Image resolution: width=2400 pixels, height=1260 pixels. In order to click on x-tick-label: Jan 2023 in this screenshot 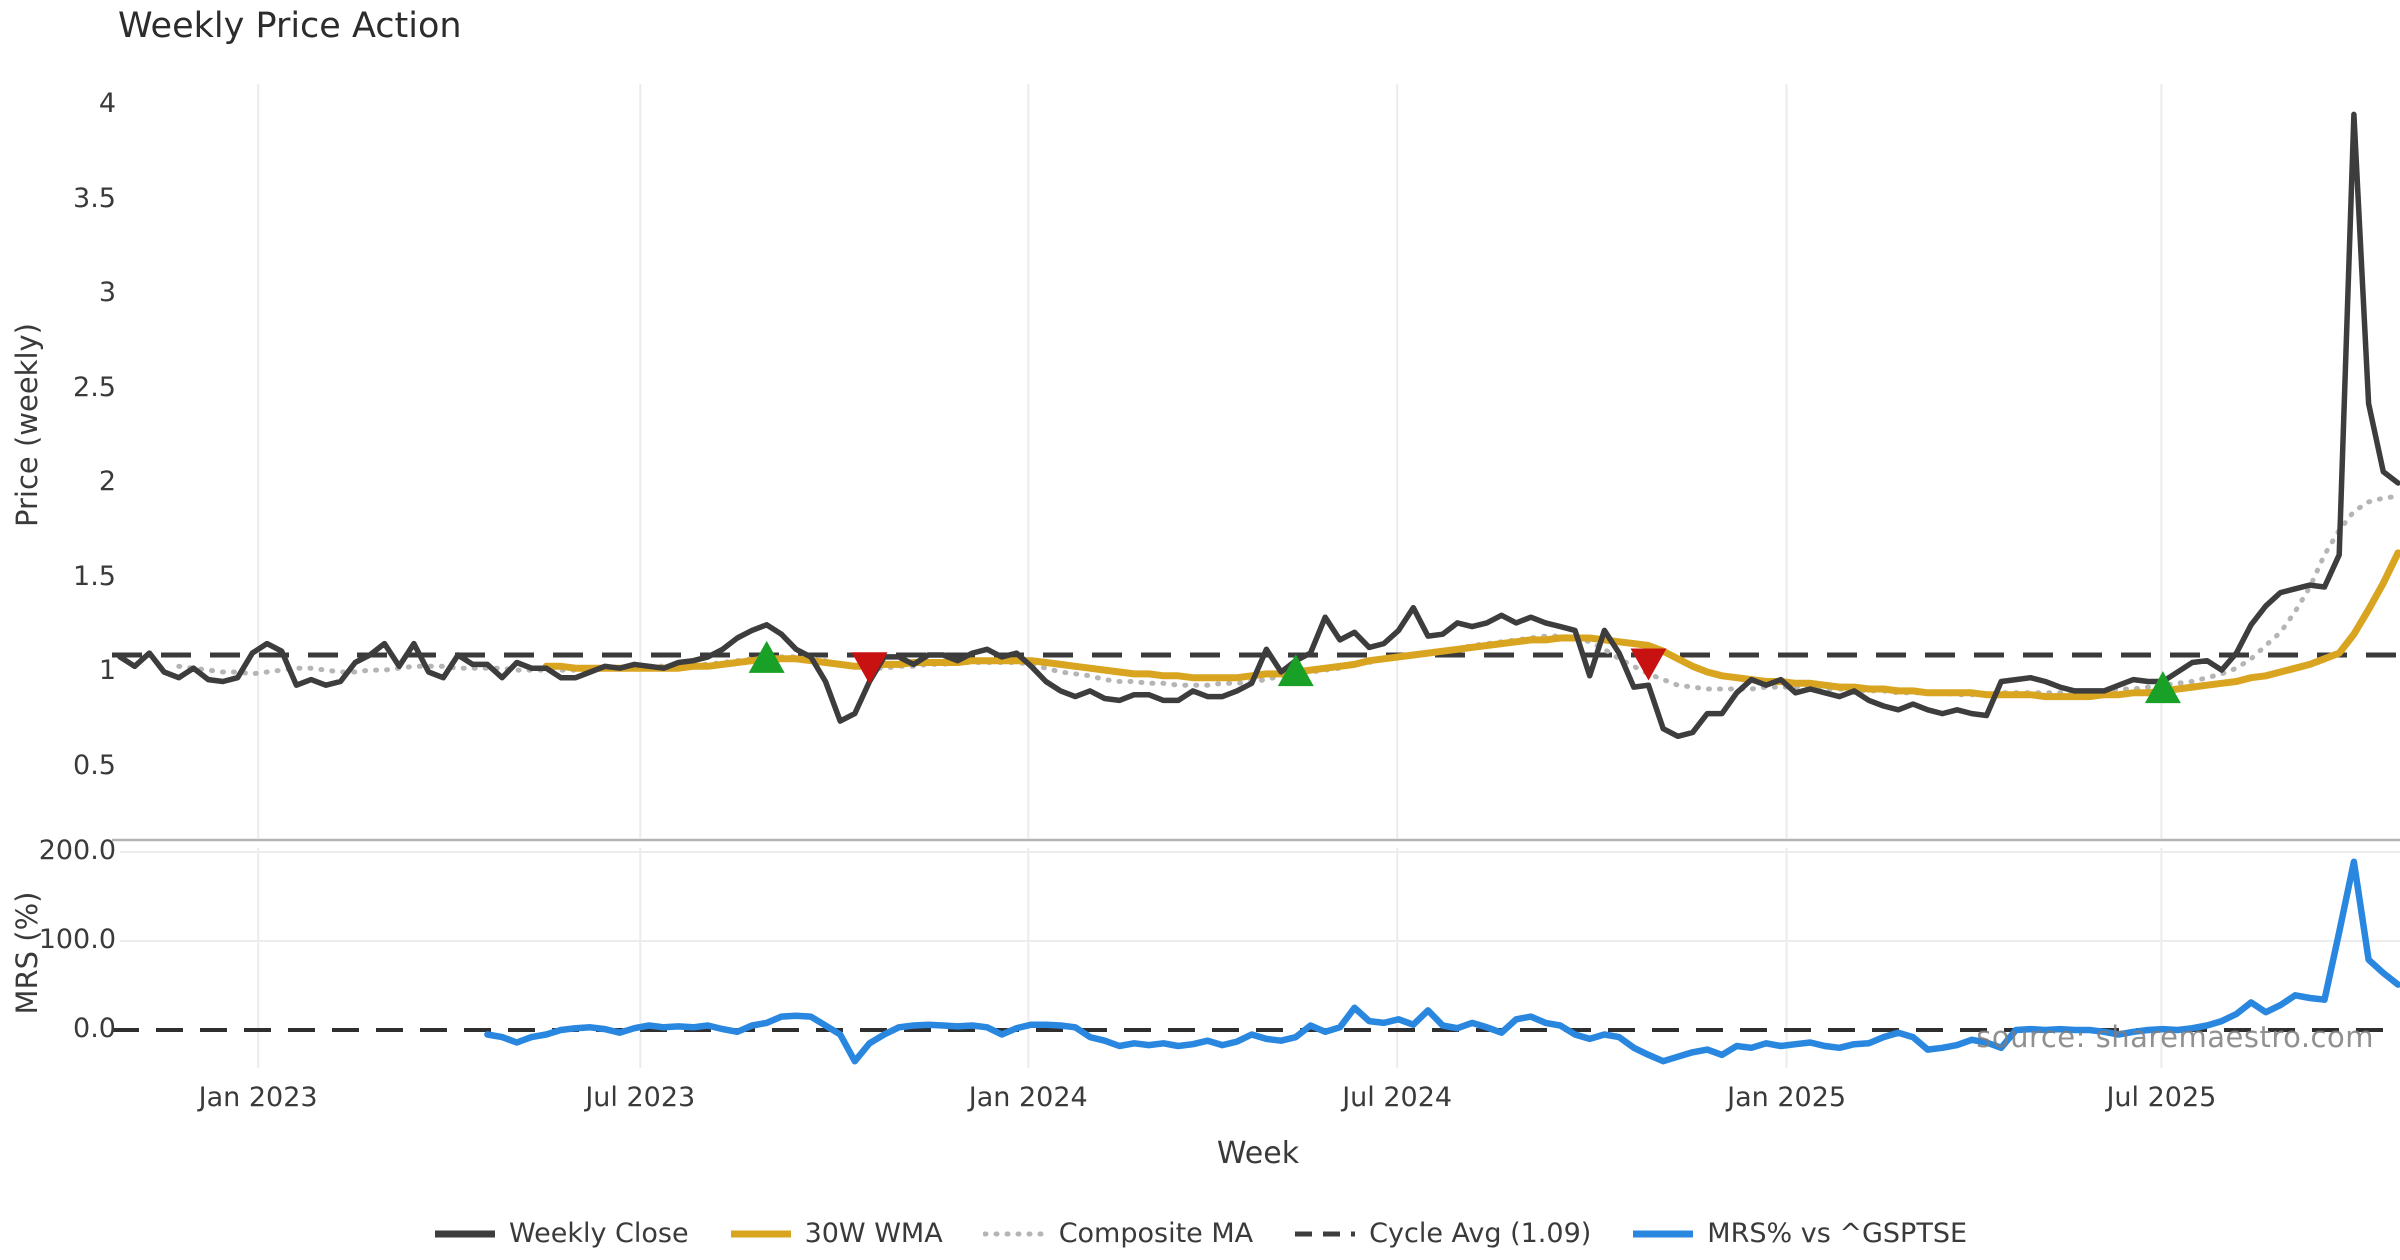, I will do `click(258, 1097)`.